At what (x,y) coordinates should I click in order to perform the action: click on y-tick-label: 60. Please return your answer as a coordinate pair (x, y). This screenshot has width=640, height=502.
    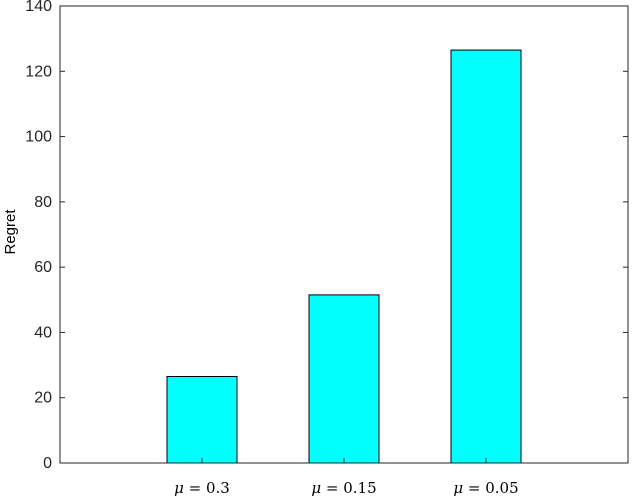
    Looking at the image, I should click on (43, 267).